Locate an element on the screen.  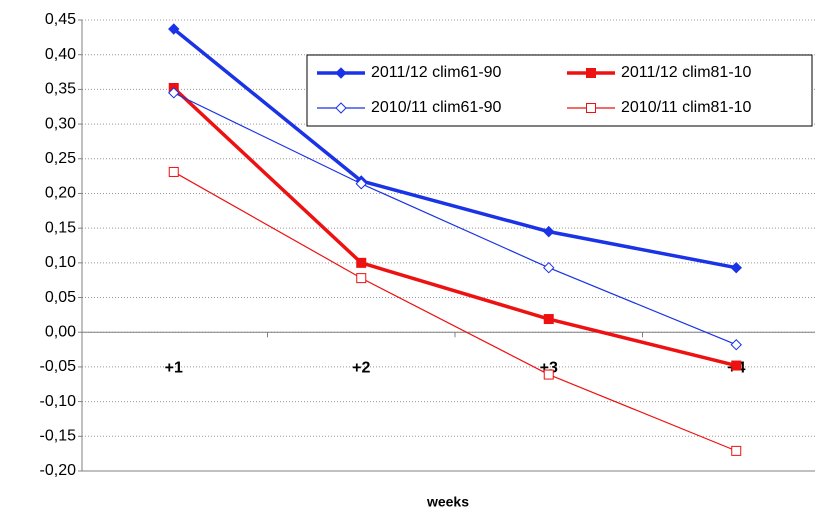
x-tick-label: +1 is located at coordinates (174, 367).